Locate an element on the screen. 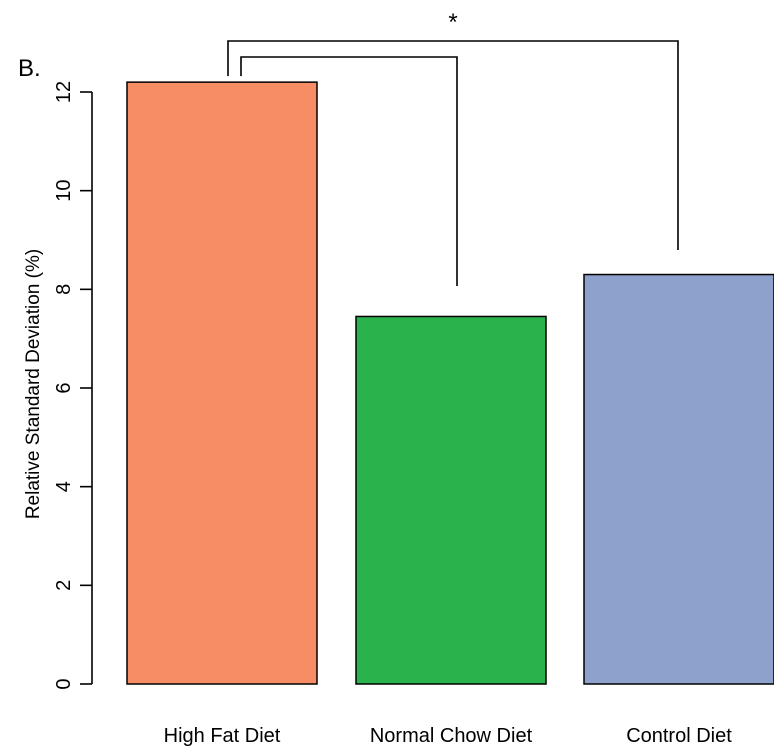 Image resolution: width=774 pixels, height=751 pixels. panel-label: B. is located at coordinates (29, 68).